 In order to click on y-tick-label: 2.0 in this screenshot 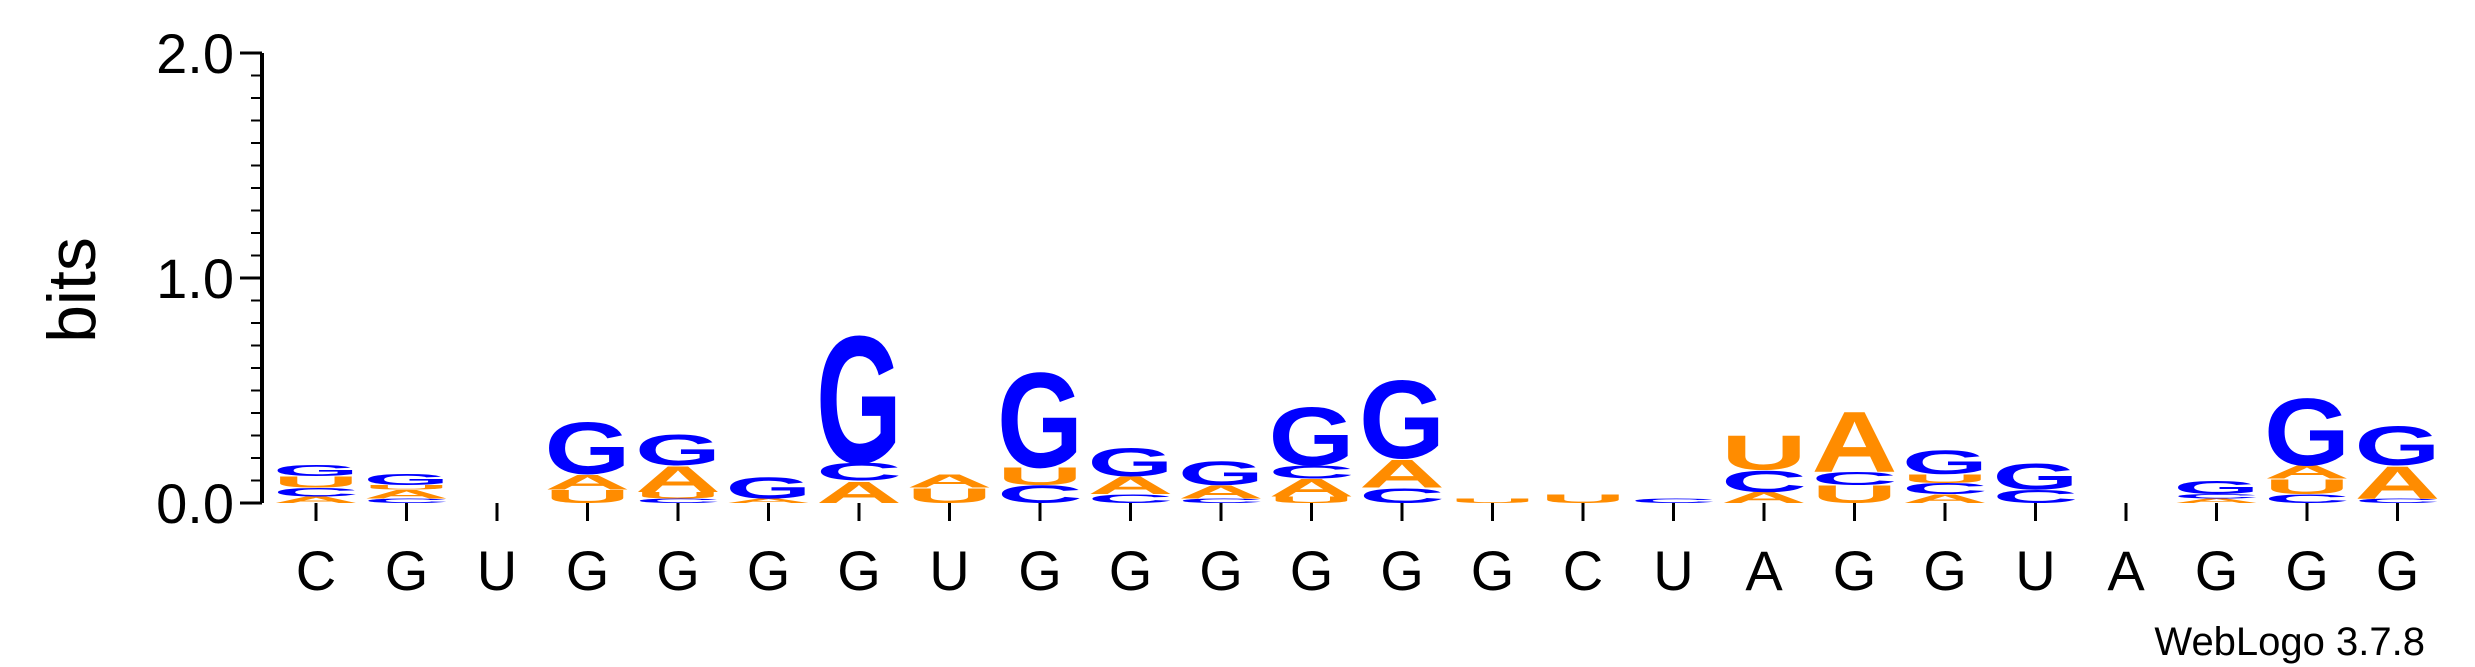, I will do `click(195, 53)`.